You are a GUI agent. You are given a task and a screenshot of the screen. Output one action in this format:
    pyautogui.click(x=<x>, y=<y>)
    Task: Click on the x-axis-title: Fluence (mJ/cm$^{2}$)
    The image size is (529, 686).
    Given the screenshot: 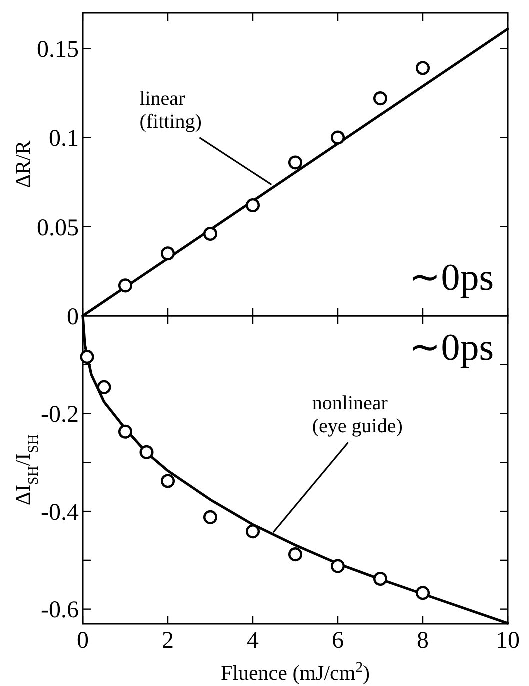 What is the action you would take?
    pyautogui.click(x=295, y=672)
    